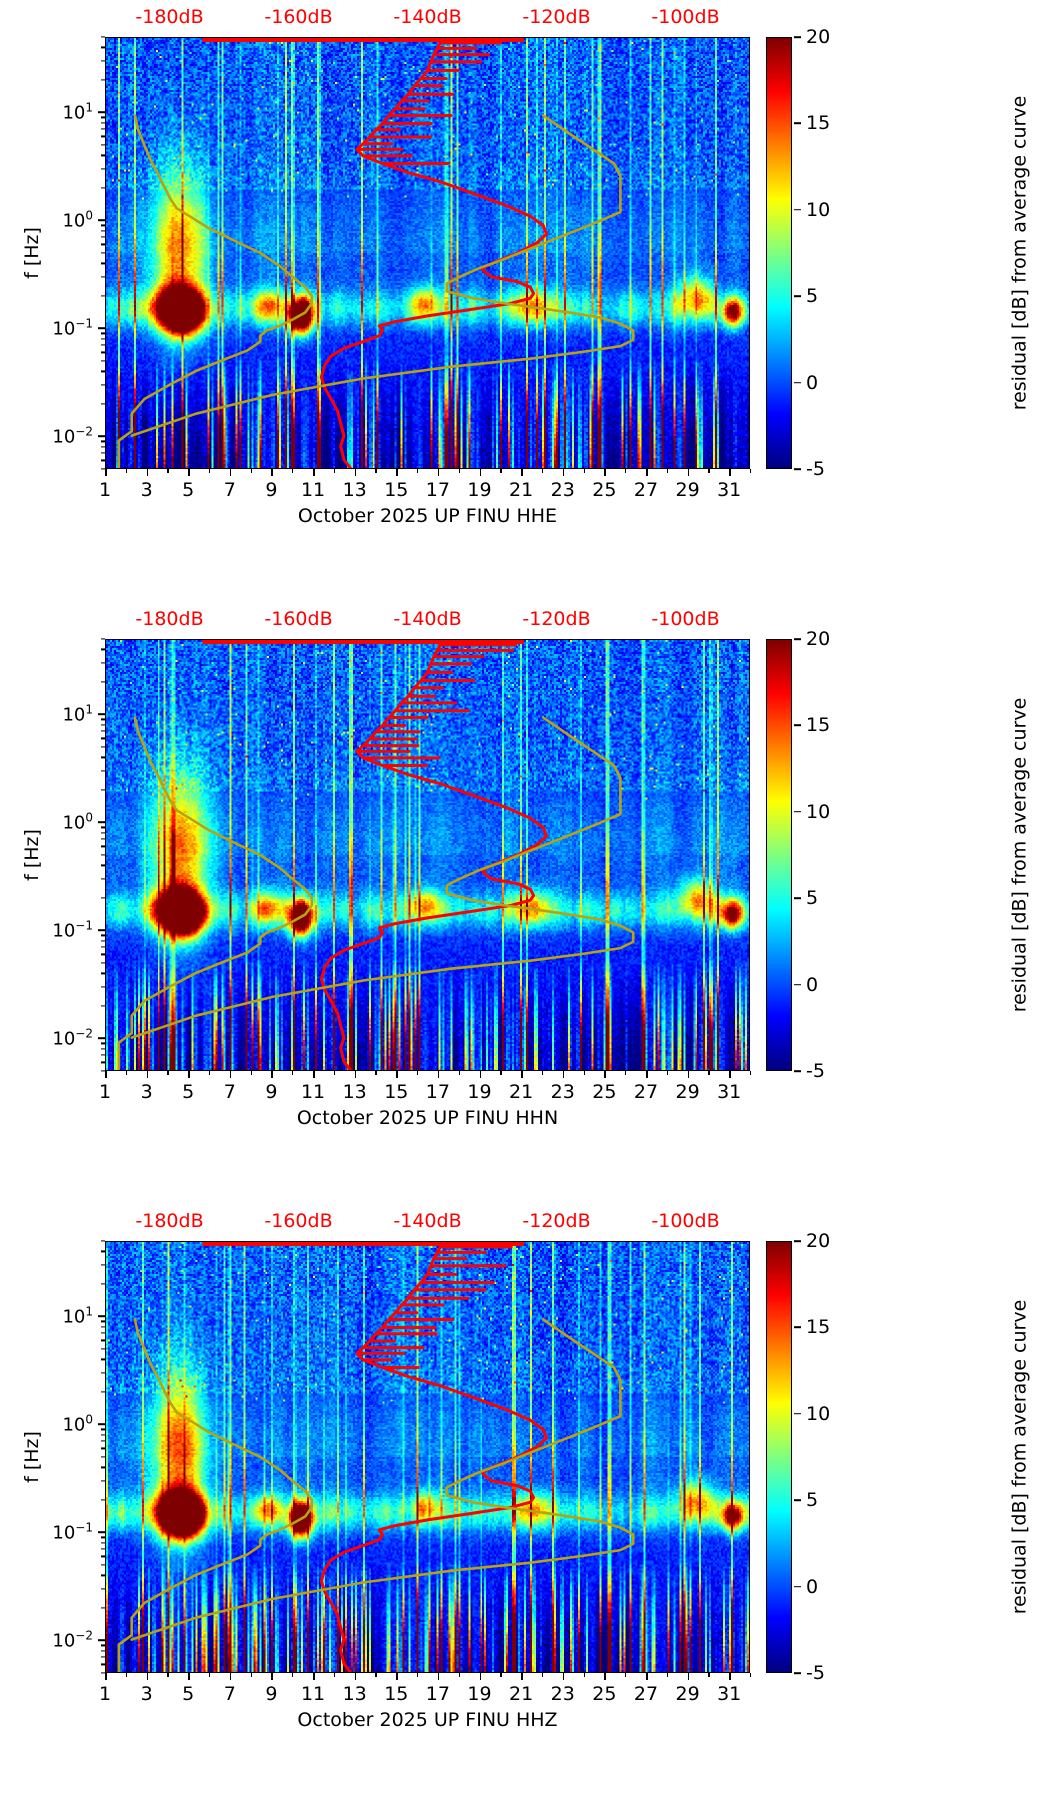  I want to click on x-axis-tick-label: 13, so click(354, 1092).